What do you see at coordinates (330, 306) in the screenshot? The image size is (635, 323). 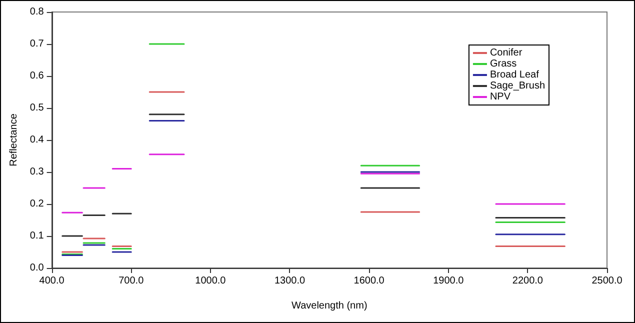 I see `x-axis-title: Wavelength (nm)` at bounding box center [330, 306].